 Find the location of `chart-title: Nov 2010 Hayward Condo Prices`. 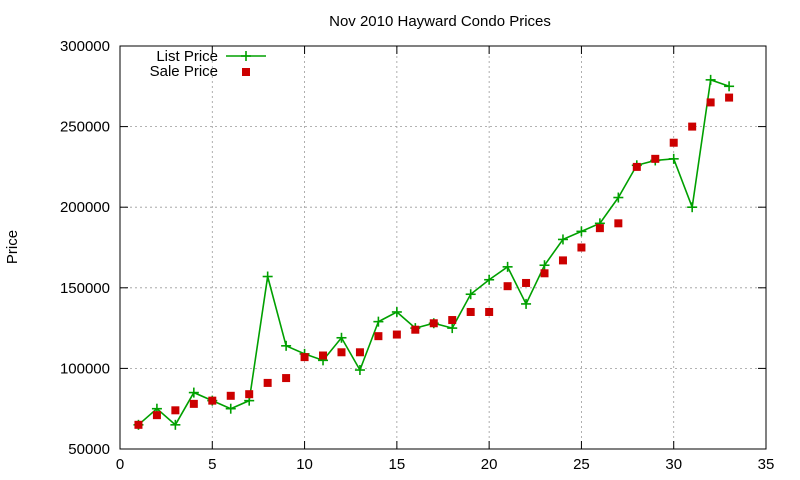

chart-title: Nov 2010 Hayward Condo Prices is located at coordinates (440, 21).